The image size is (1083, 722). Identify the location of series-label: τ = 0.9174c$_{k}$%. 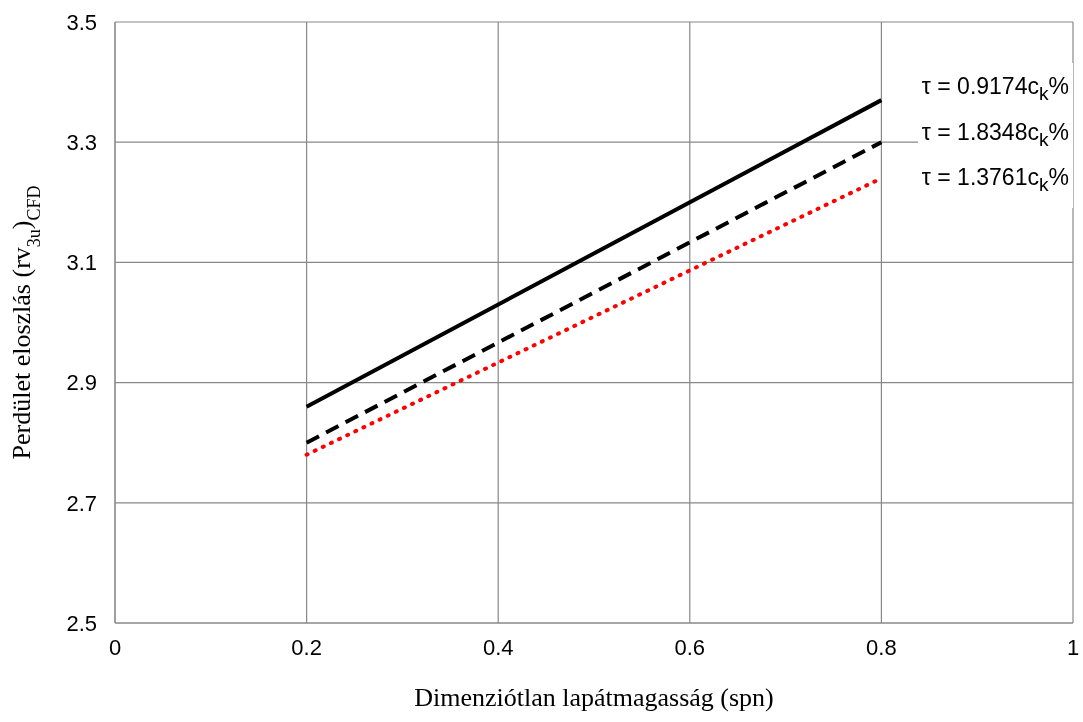
(995, 88).